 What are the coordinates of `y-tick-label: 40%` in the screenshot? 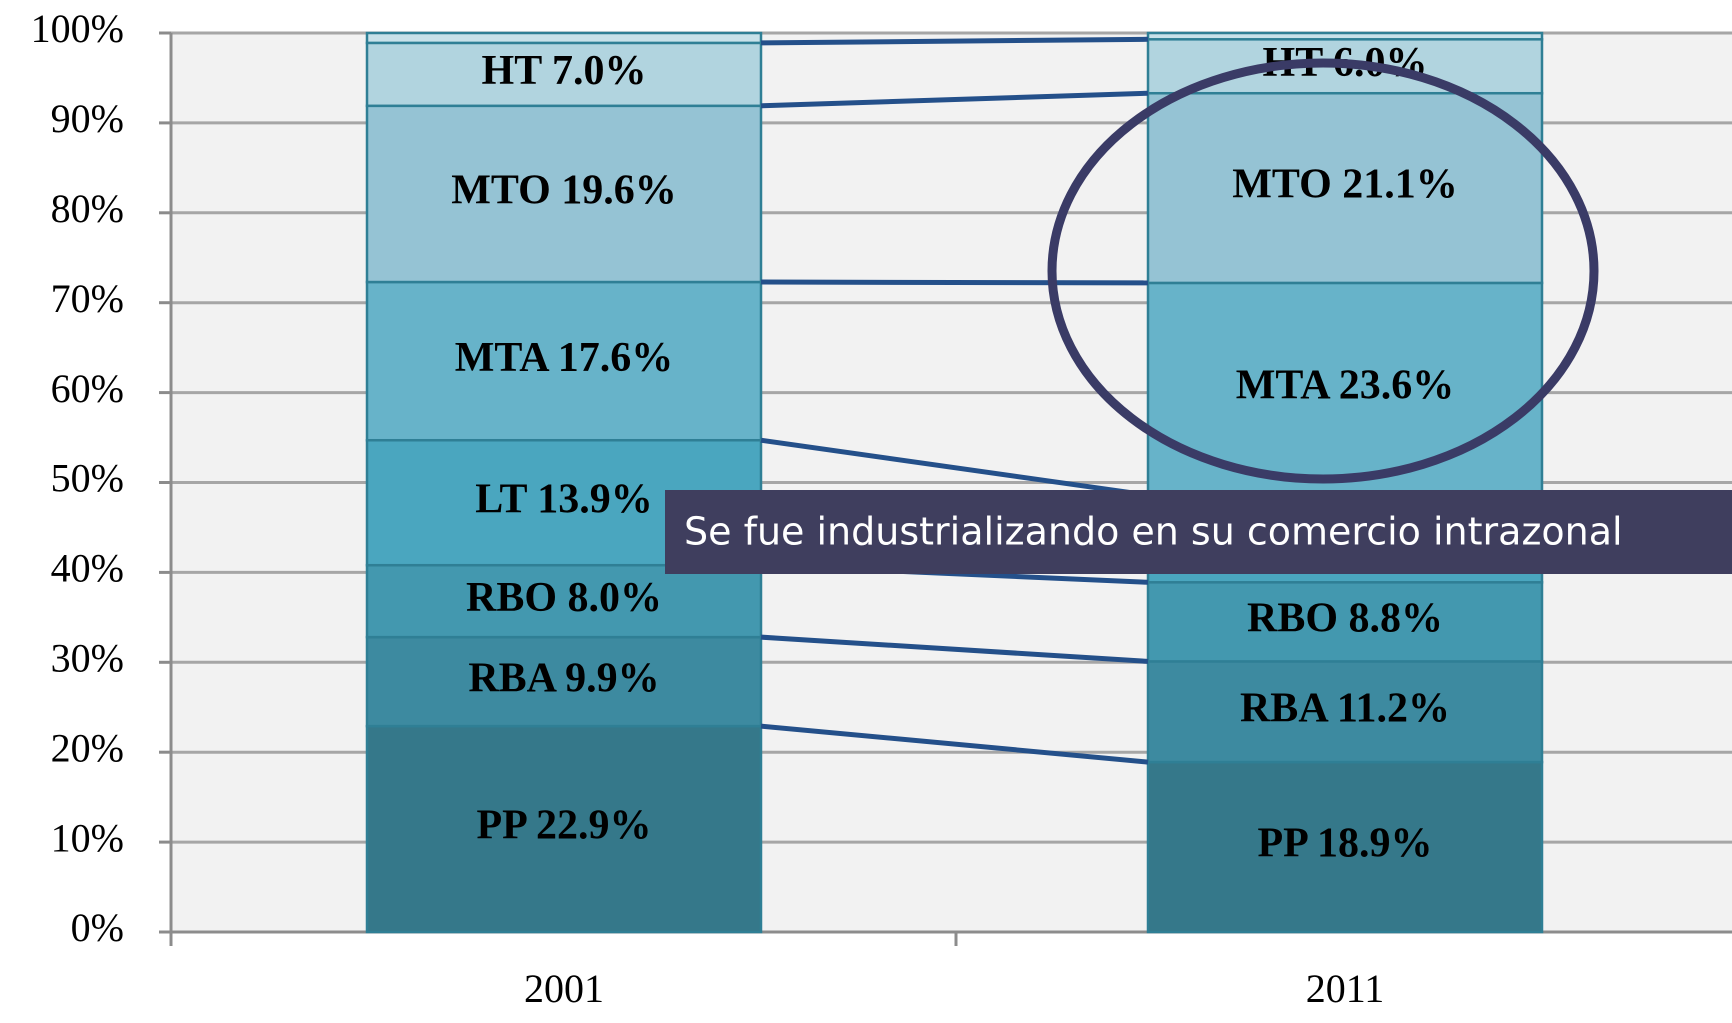 It's located at (87, 568).